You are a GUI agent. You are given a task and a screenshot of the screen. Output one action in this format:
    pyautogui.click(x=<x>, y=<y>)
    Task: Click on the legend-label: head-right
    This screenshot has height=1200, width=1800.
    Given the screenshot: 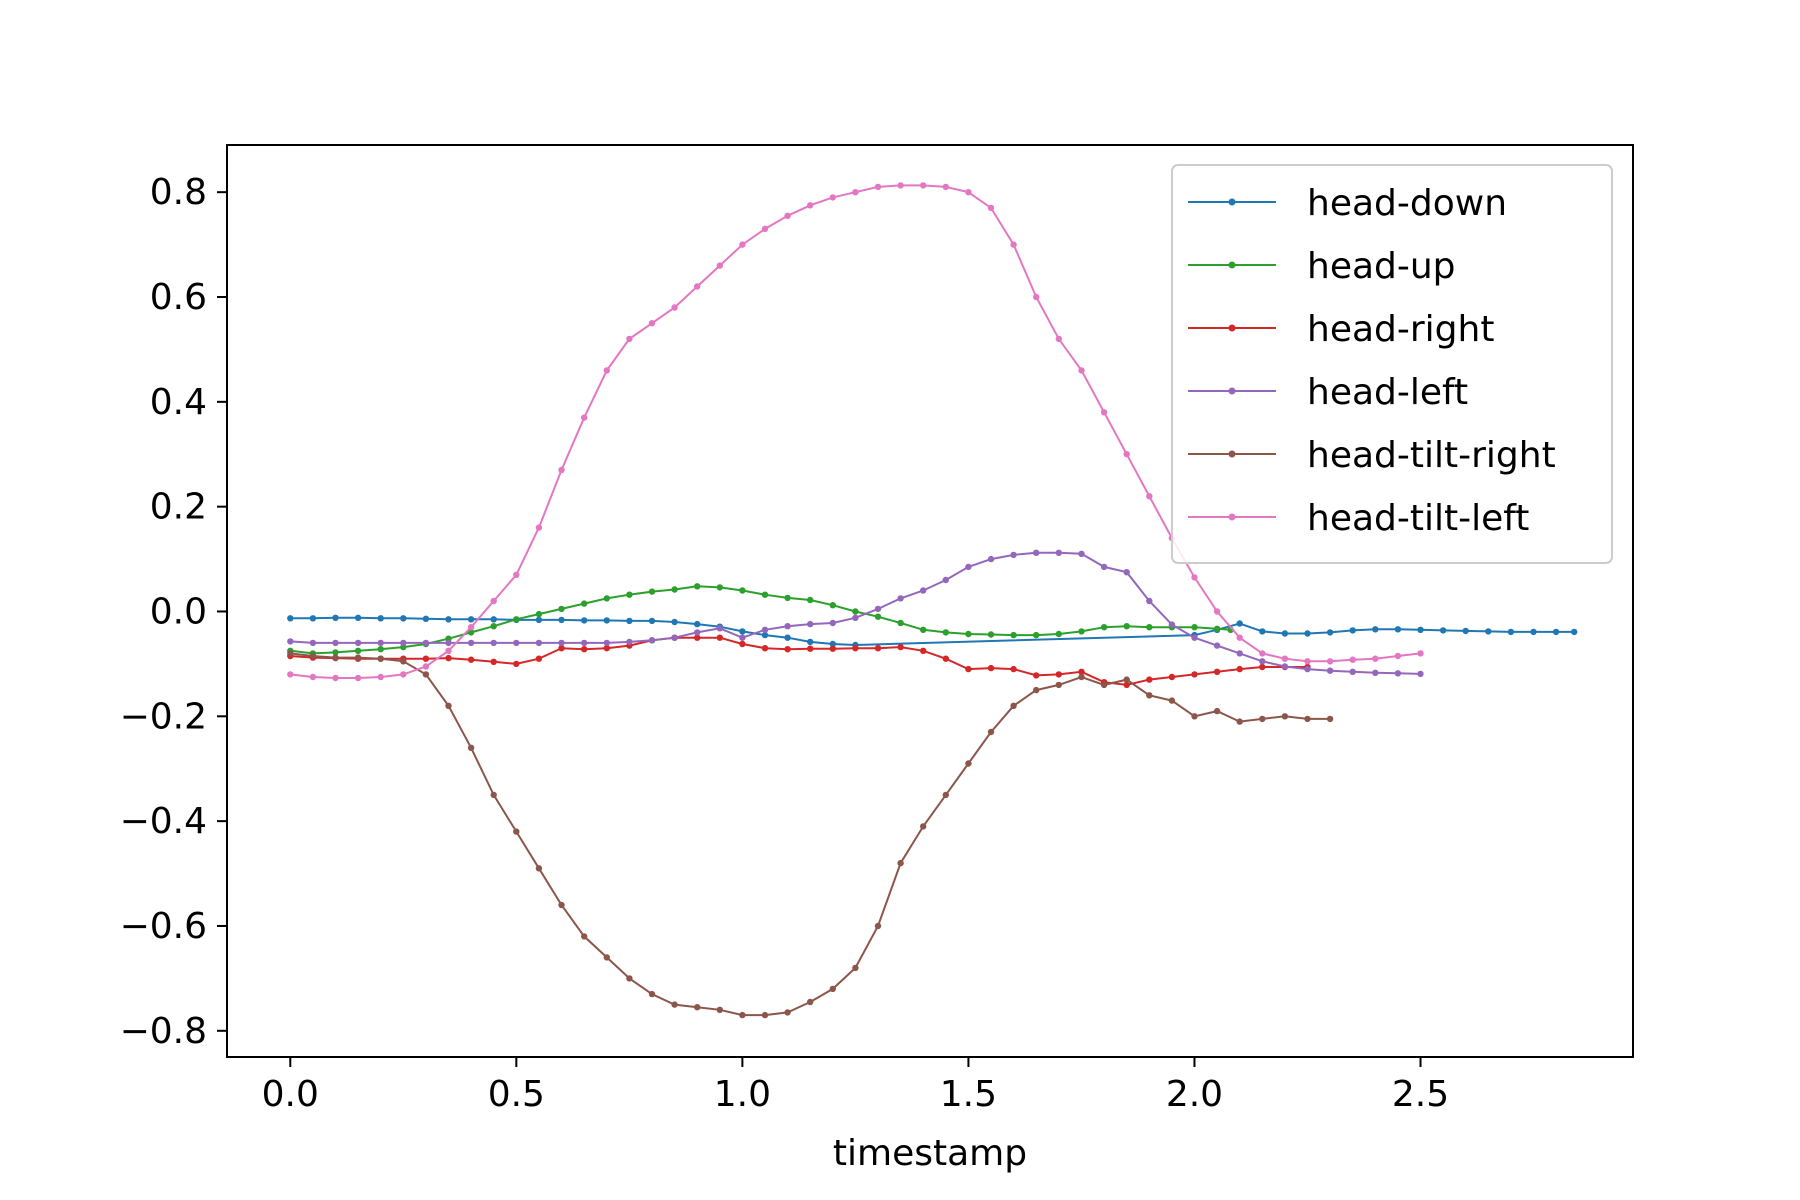 What is the action you would take?
    pyautogui.click(x=1400, y=329)
    